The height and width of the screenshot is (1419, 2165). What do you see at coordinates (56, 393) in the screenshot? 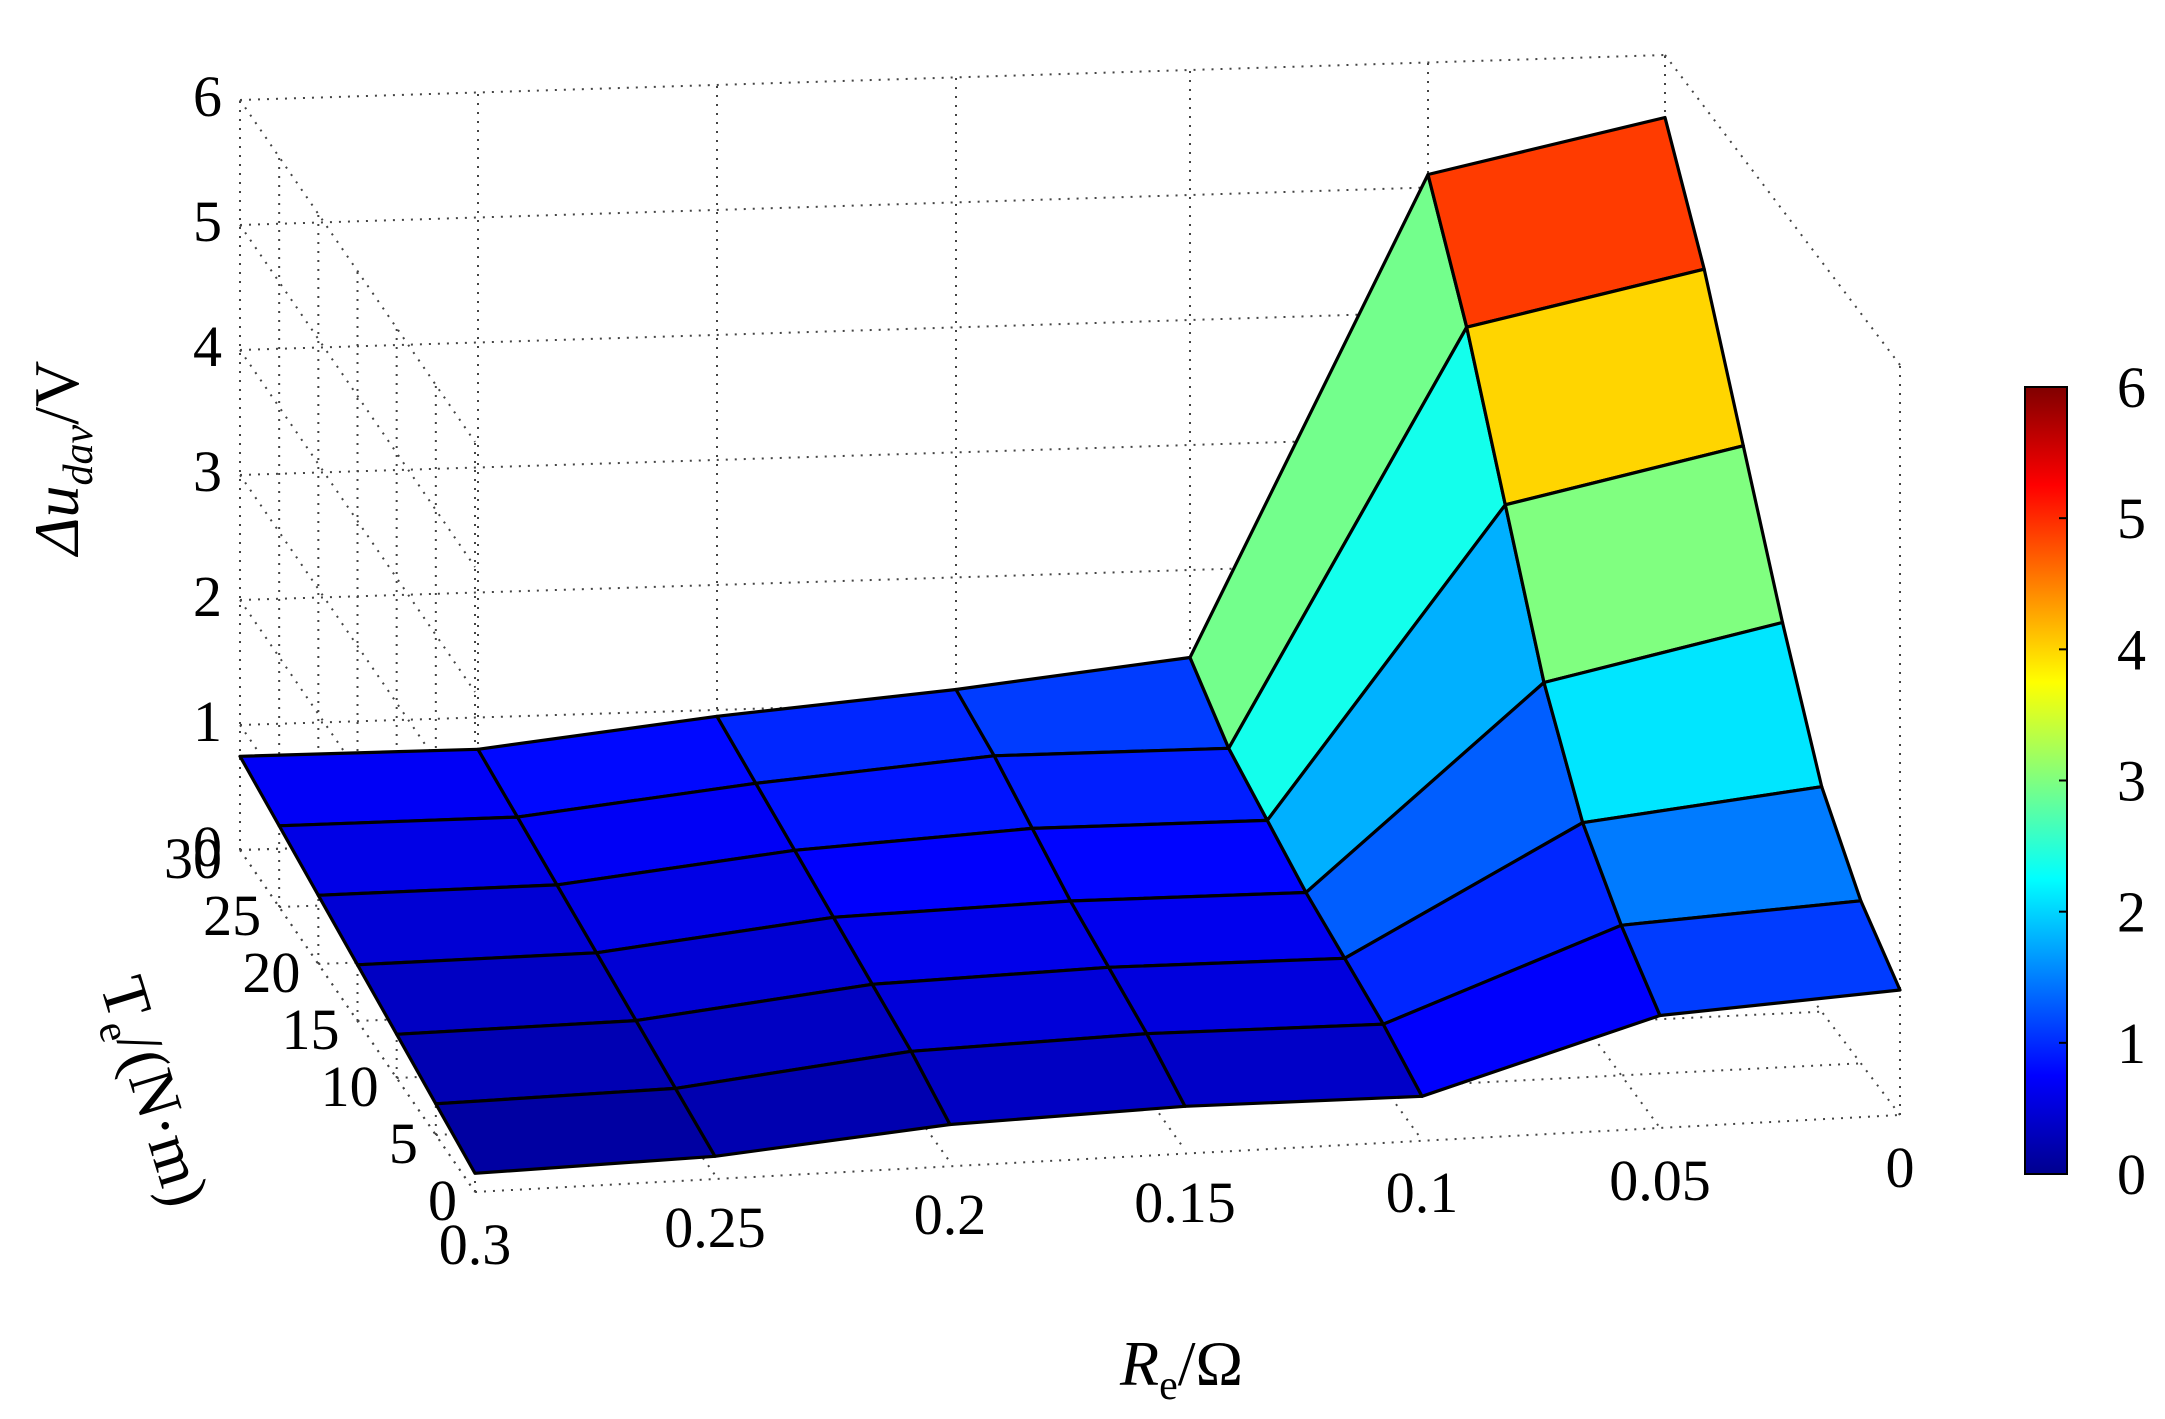
I see `z-label-unit: /V` at bounding box center [56, 393].